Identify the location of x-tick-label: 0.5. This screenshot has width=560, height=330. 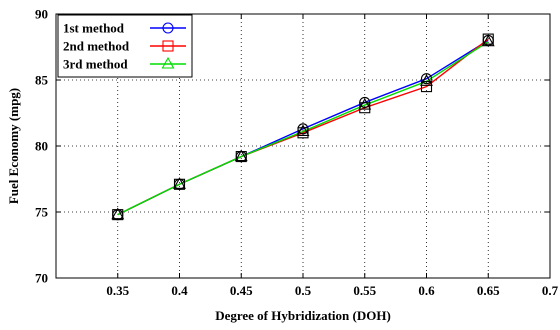
(303, 290).